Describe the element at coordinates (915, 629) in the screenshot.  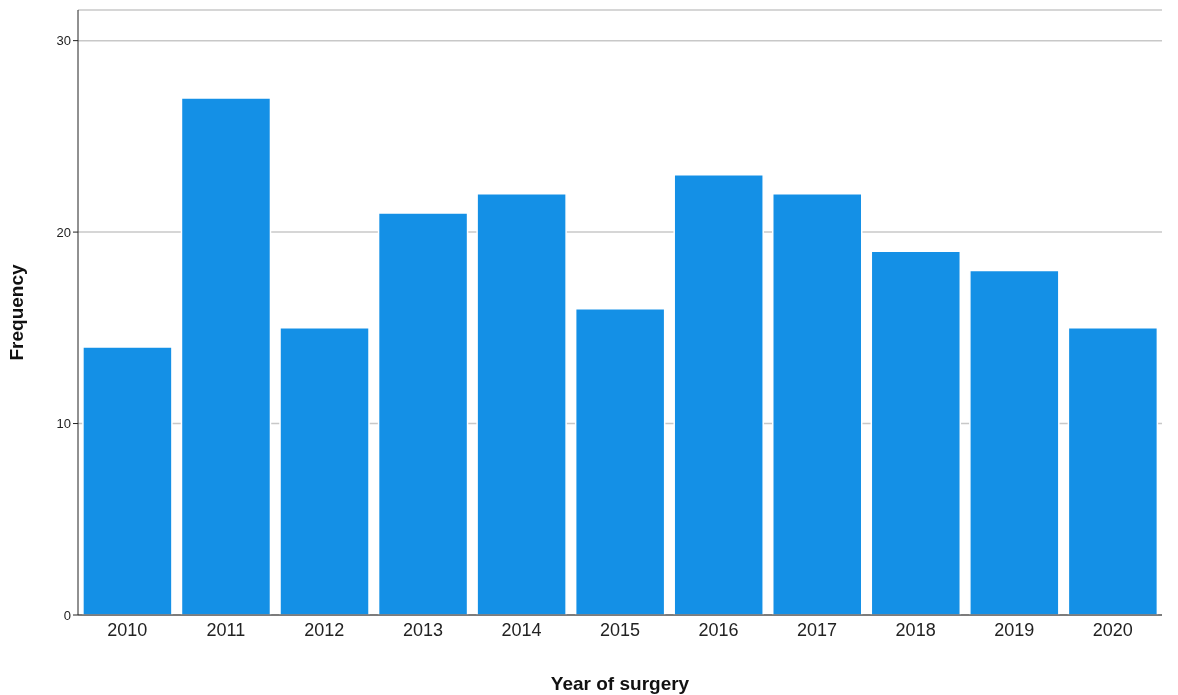
I see `x-tick-label: 2018` at that location.